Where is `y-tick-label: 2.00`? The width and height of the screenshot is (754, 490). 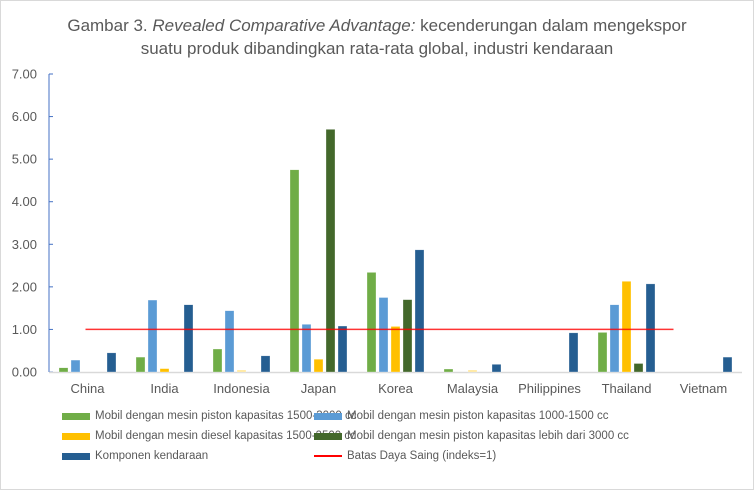
y-tick-label: 2.00 is located at coordinates (24, 286).